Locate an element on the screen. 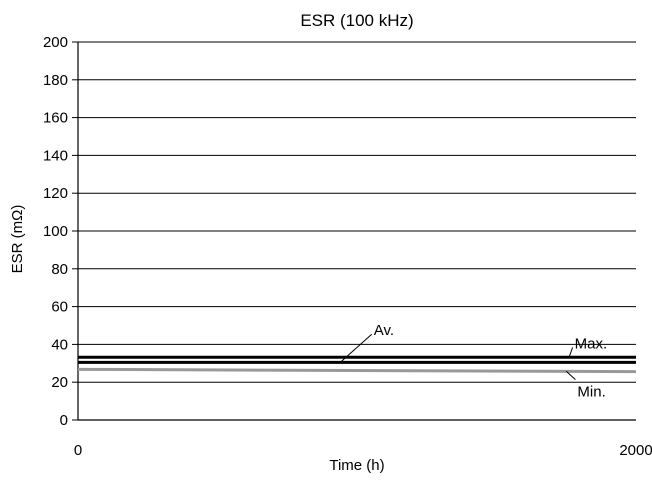  annotations: Av. Max. Min. is located at coordinates (473, 361).